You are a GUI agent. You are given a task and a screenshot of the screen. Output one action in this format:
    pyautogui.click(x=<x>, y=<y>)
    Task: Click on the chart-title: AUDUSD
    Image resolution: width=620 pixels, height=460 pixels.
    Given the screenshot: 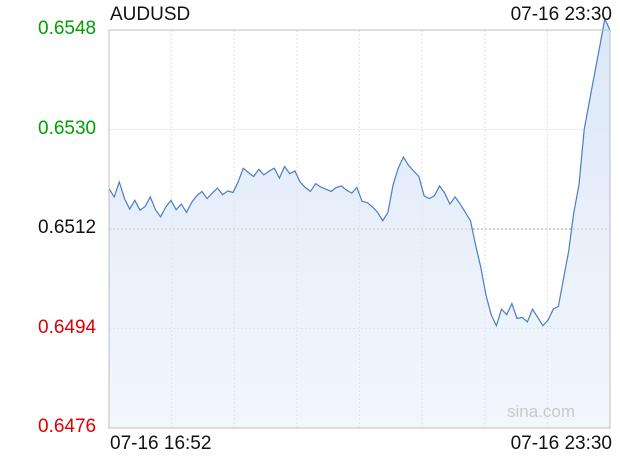 What is the action you would take?
    pyautogui.click(x=150, y=14)
    